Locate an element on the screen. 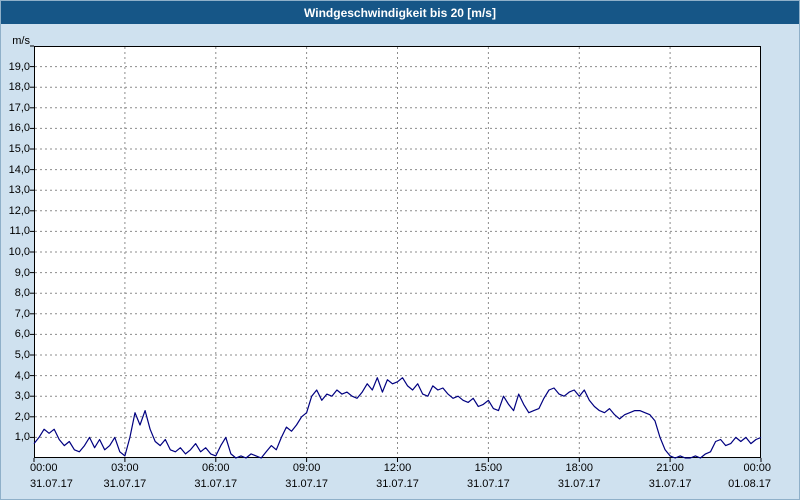 The height and width of the screenshot is (500, 800). y-axis-label: 15,0 is located at coordinates (19, 149).